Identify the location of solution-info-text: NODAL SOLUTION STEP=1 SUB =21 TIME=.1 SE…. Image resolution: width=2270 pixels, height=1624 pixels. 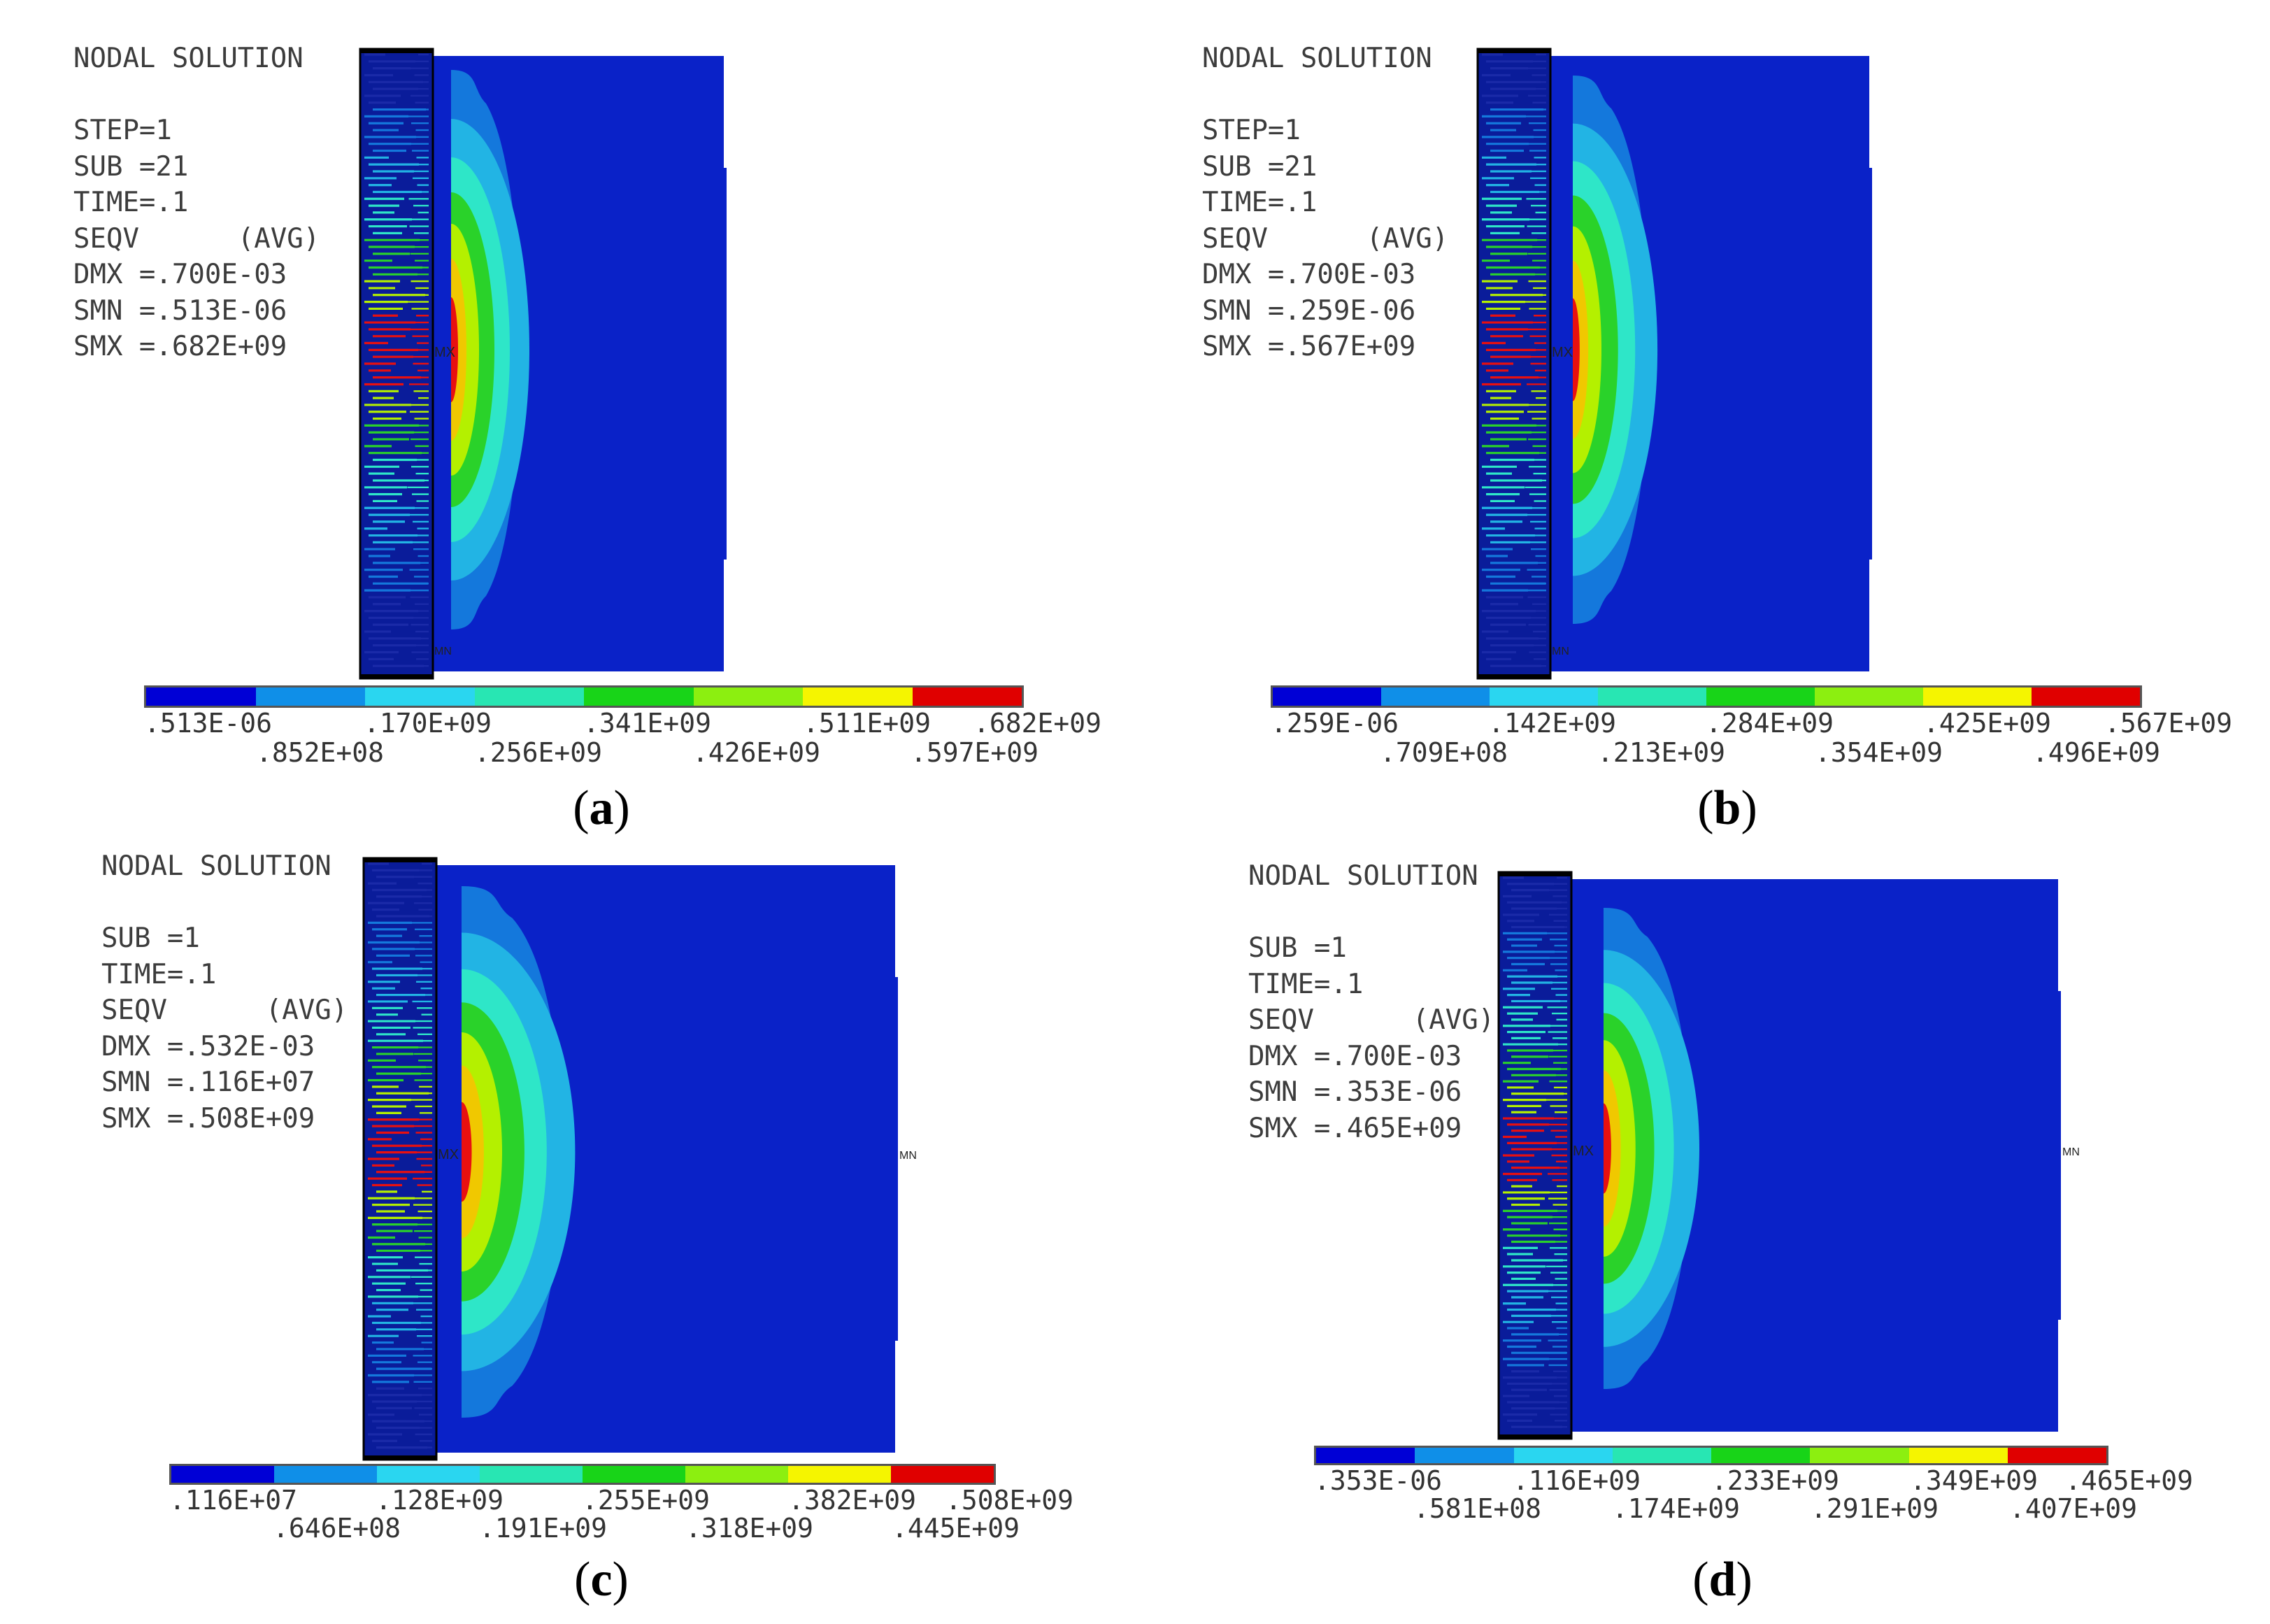
(1325, 203).